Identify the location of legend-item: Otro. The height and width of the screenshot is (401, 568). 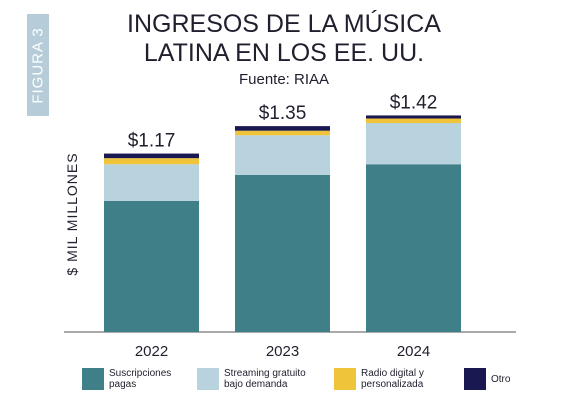
(492, 379).